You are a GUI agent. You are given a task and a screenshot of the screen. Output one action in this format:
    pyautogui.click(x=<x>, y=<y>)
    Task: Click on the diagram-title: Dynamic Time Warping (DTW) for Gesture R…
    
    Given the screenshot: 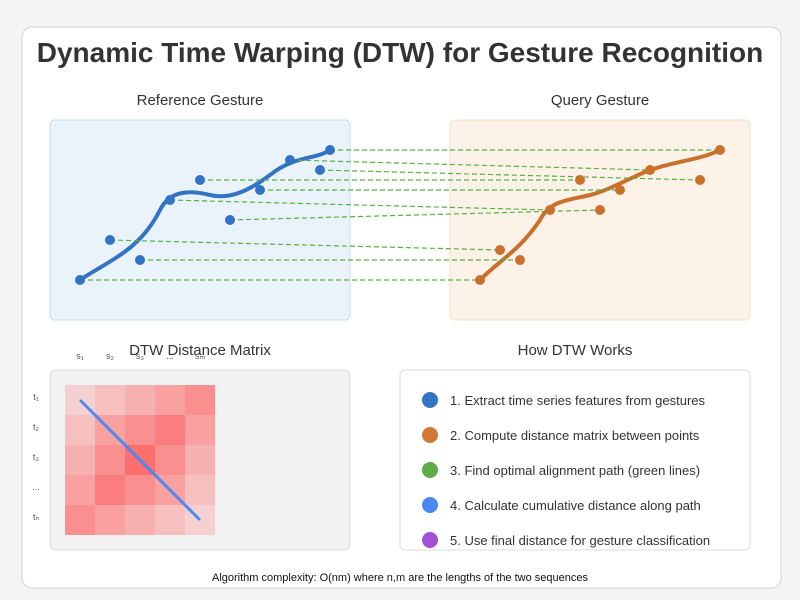 What is the action you would take?
    pyautogui.click(x=400, y=52)
    